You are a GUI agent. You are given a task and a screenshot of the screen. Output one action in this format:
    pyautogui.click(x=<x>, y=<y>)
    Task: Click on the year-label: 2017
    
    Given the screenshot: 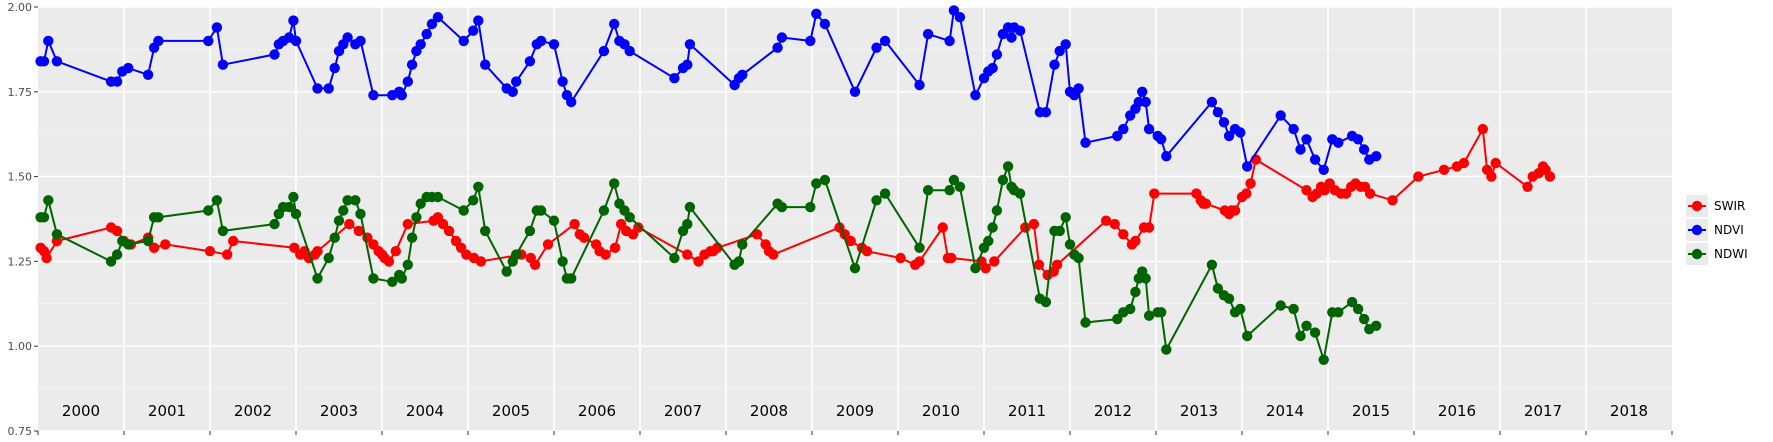 What is the action you would take?
    pyautogui.click(x=1543, y=411)
    